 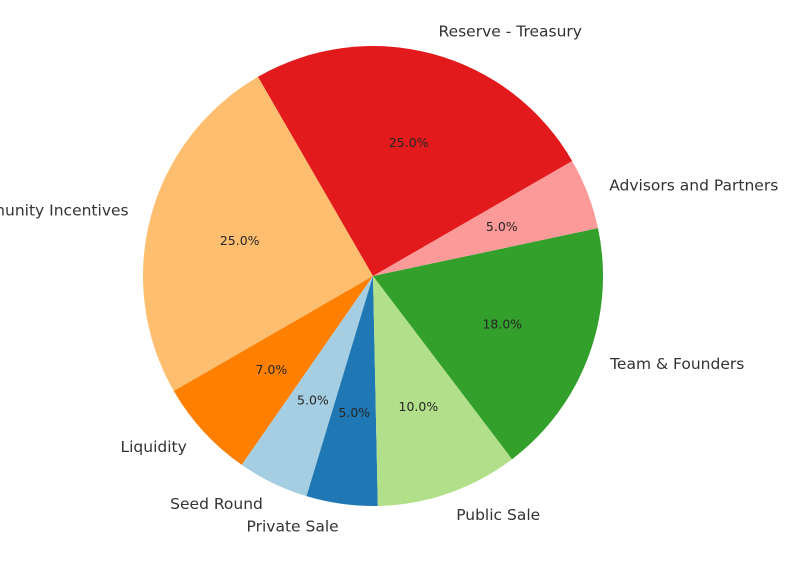 I want to click on slice-label-liquidity: Liquidity, so click(x=153, y=447).